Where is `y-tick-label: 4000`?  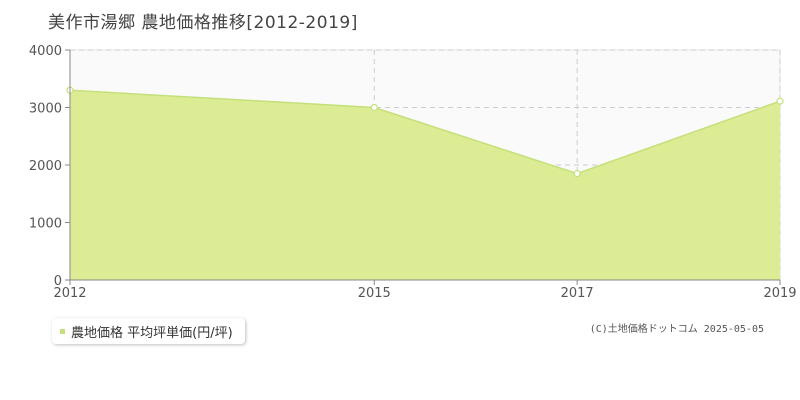
y-tick-label: 4000 is located at coordinates (45, 51).